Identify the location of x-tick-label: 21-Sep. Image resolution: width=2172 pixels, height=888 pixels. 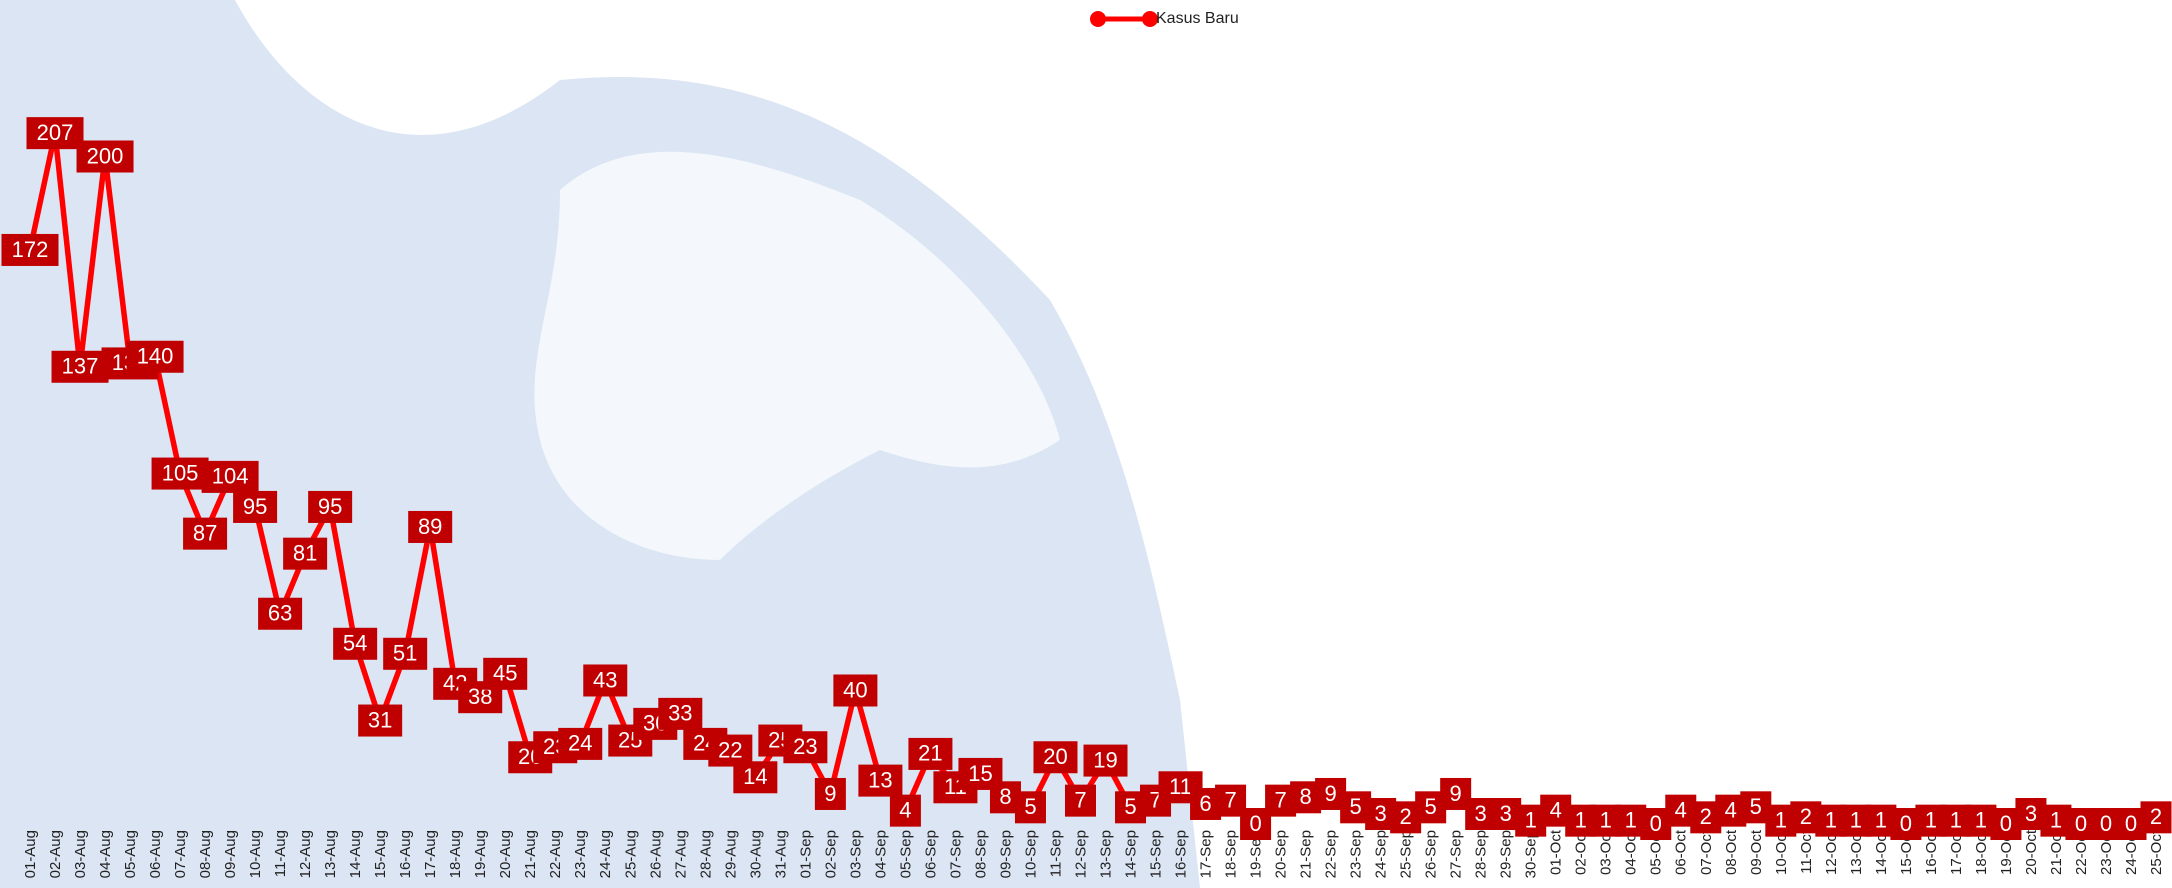
(1306, 854).